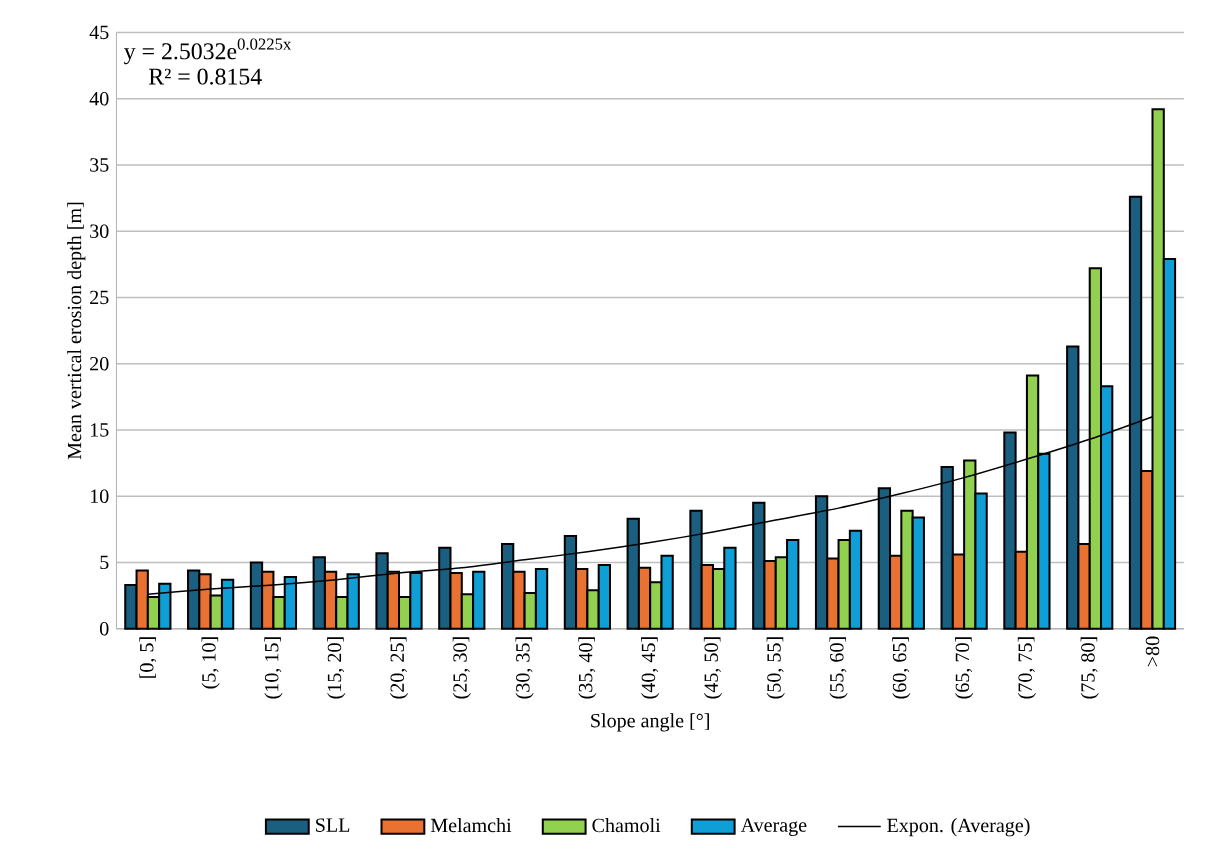 The image size is (1213, 853). What do you see at coordinates (650, 722) in the screenshot?
I see `x-axis-title: Slope angle [°]` at bounding box center [650, 722].